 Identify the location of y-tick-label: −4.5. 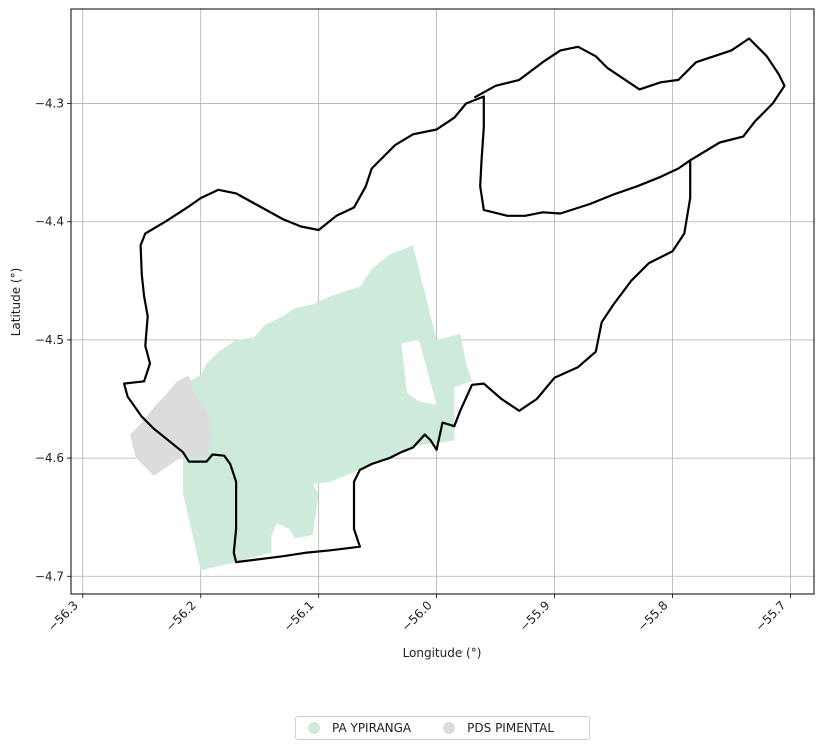
(49, 340).